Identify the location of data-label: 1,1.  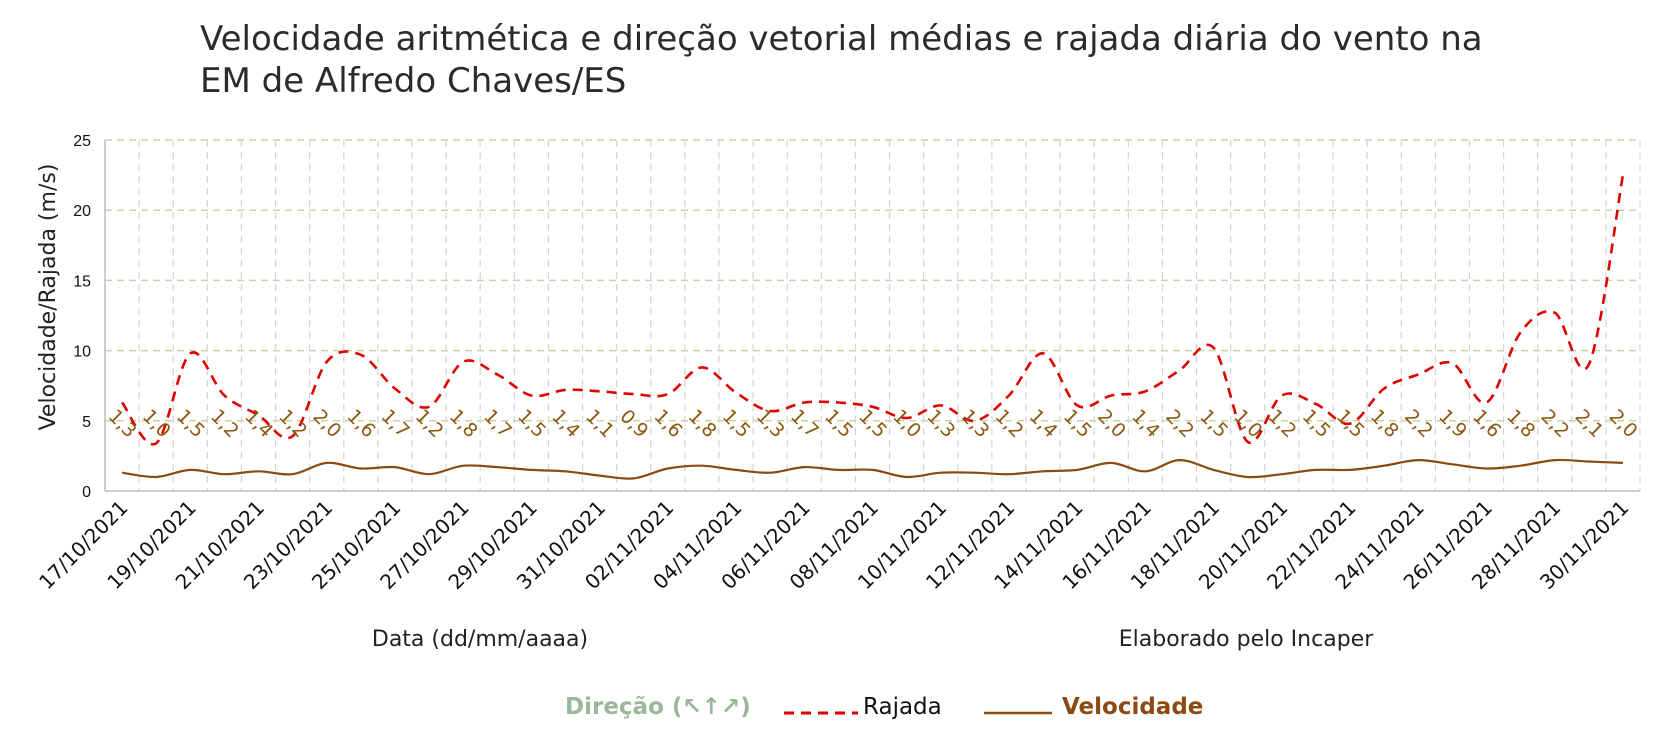
(599, 423).